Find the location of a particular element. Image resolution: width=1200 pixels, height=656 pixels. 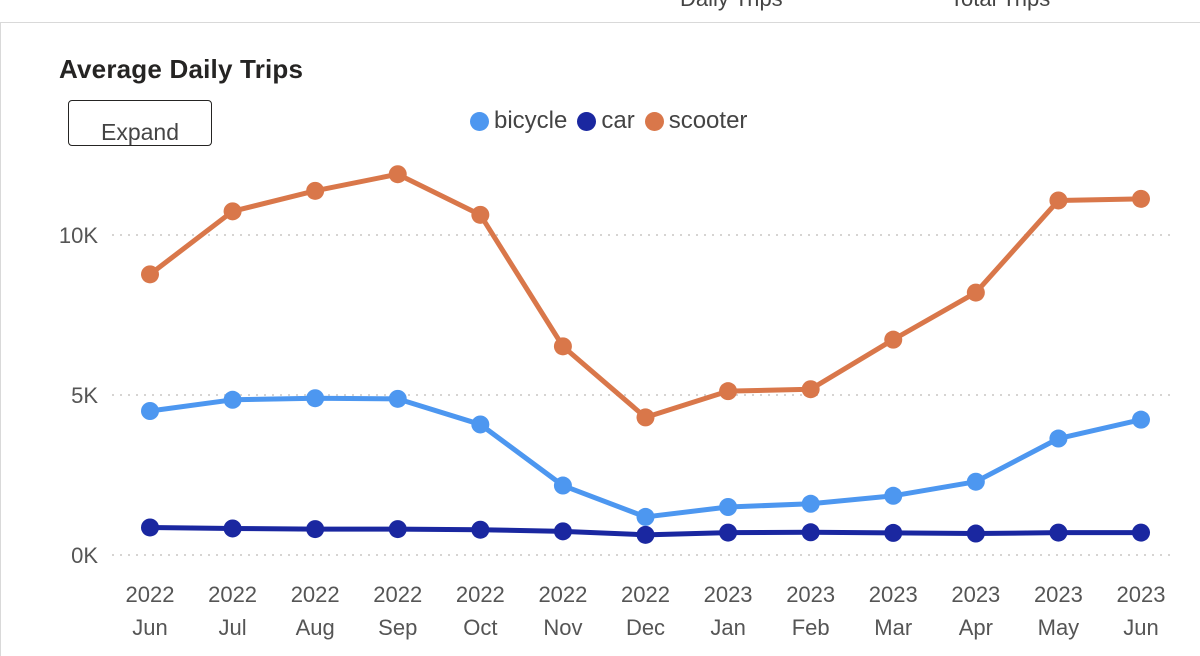

y-axis: 0K 5K 10K is located at coordinates (78, 395).